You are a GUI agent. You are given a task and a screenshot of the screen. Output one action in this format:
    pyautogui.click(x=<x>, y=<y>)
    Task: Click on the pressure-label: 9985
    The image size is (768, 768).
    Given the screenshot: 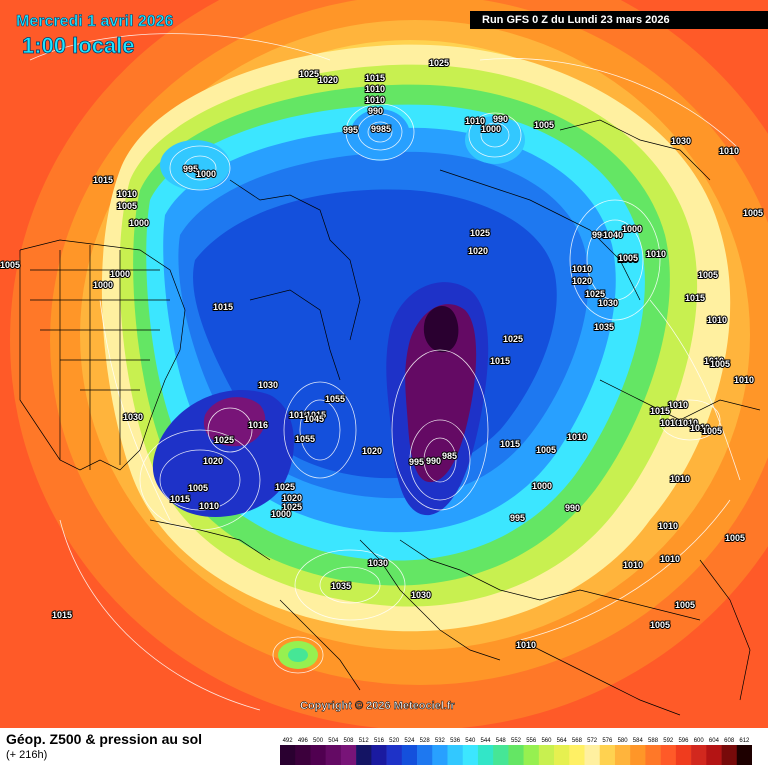 What is the action you would take?
    pyautogui.click(x=381, y=129)
    